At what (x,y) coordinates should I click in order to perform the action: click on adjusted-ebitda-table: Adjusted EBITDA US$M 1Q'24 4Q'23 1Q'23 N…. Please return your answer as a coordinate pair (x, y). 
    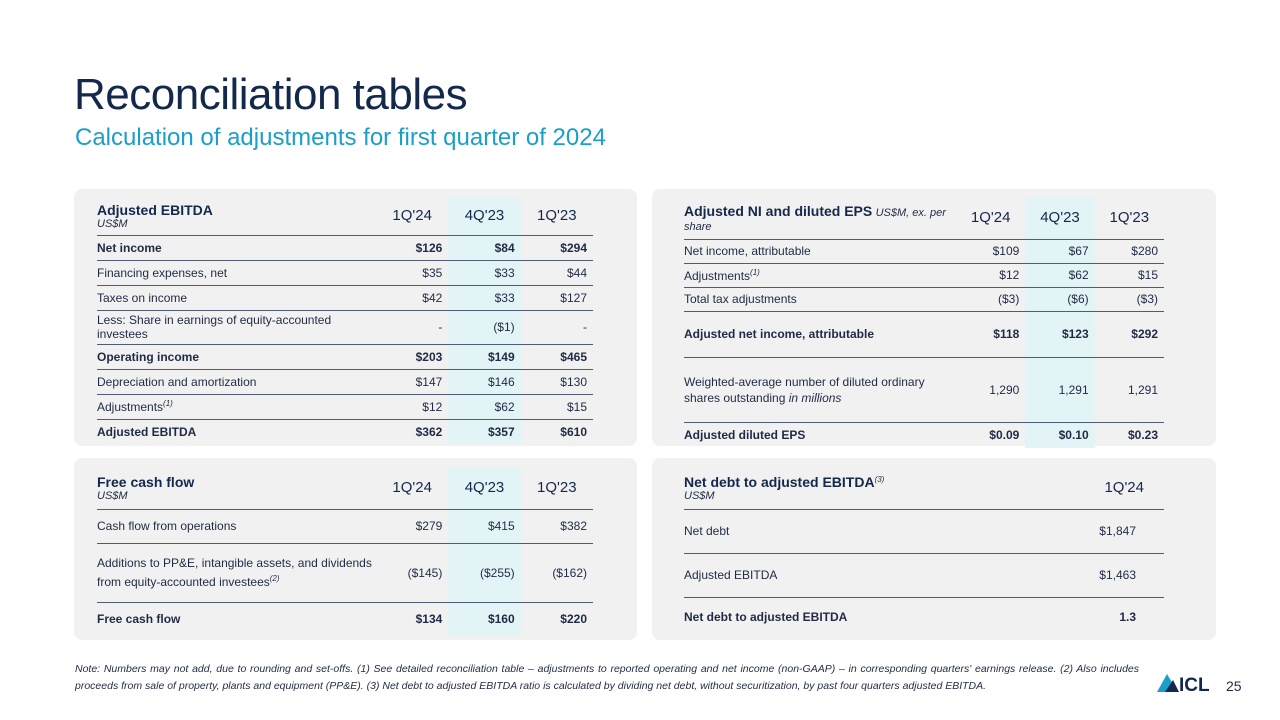
    Looking at the image, I should click on (345, 320).